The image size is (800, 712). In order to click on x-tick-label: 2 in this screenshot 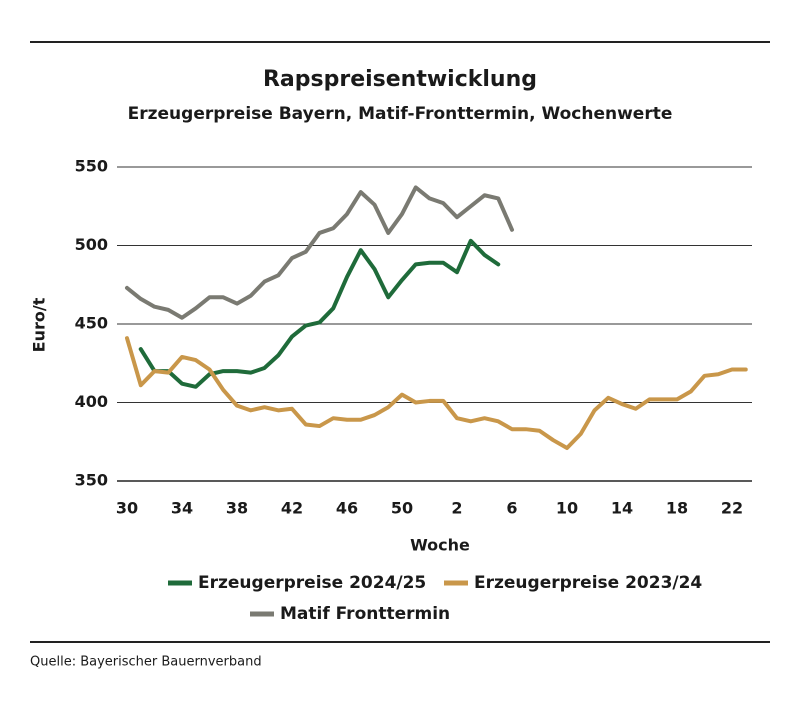, I will do `click(456, 508)`.